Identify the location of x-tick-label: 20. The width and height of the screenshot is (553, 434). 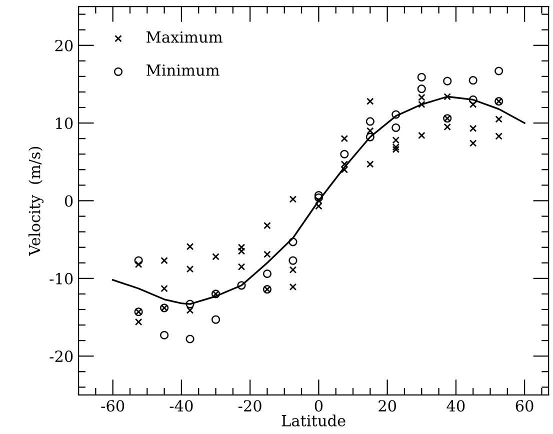
(387, 406).